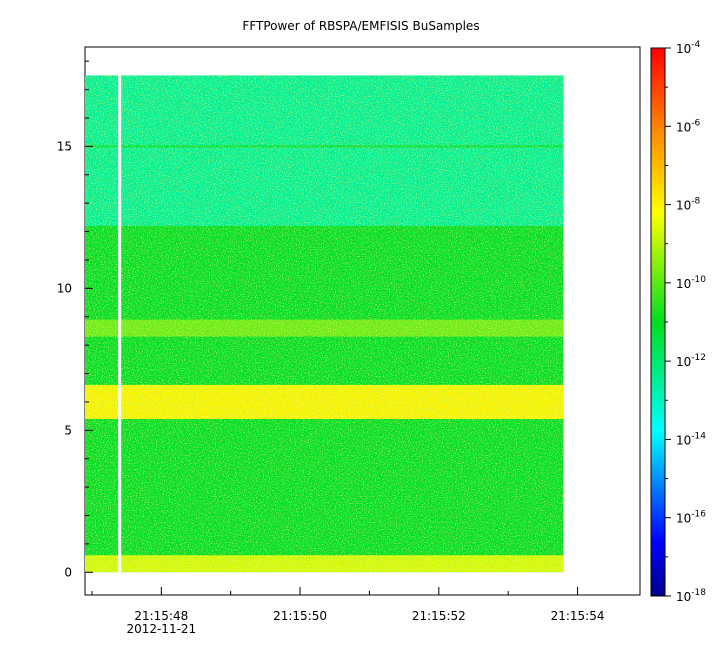 The height and width of the screenshot is (656, 724). Describe the element at coordinates (691, 283) in the screenshot. I see `colorbar-tick-label: 10⁻¹⁰` at that location.